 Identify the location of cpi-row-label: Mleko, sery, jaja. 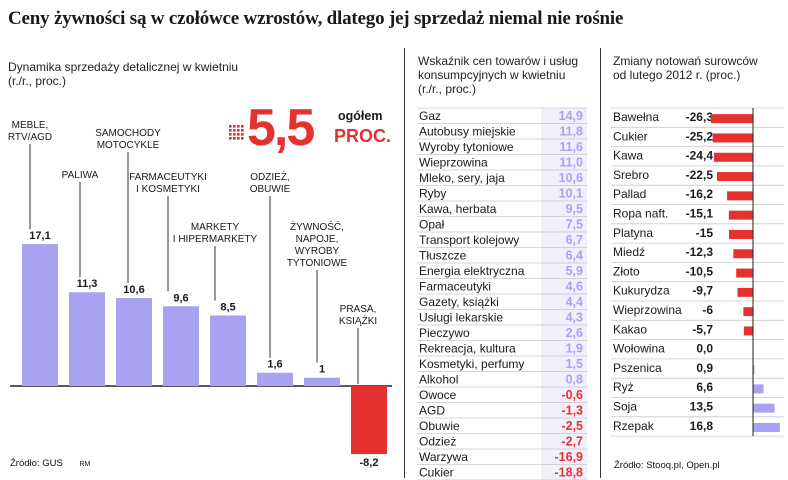
(462, 178).